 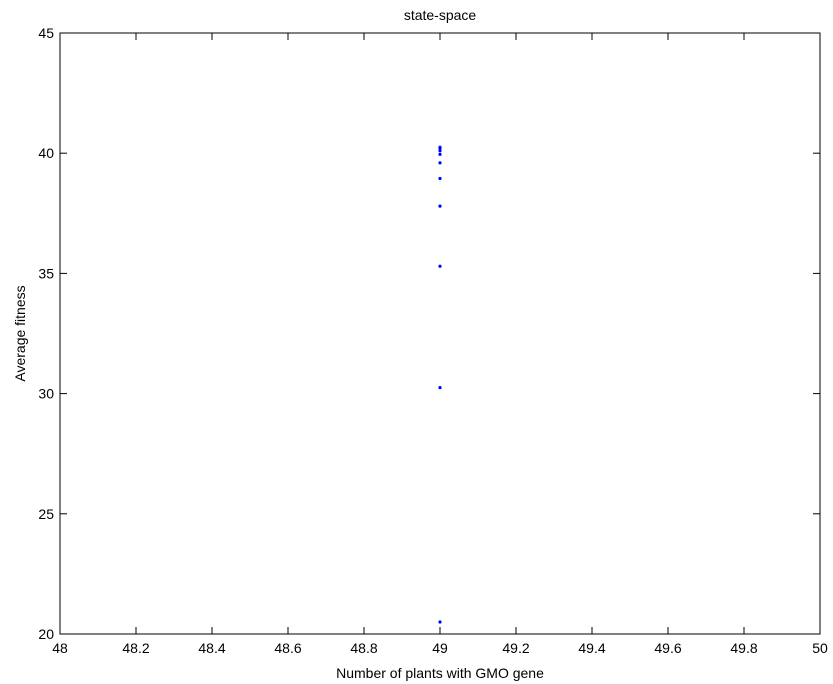 I want to click on x-tick-label: 48.8, so click(x=363, y=648).